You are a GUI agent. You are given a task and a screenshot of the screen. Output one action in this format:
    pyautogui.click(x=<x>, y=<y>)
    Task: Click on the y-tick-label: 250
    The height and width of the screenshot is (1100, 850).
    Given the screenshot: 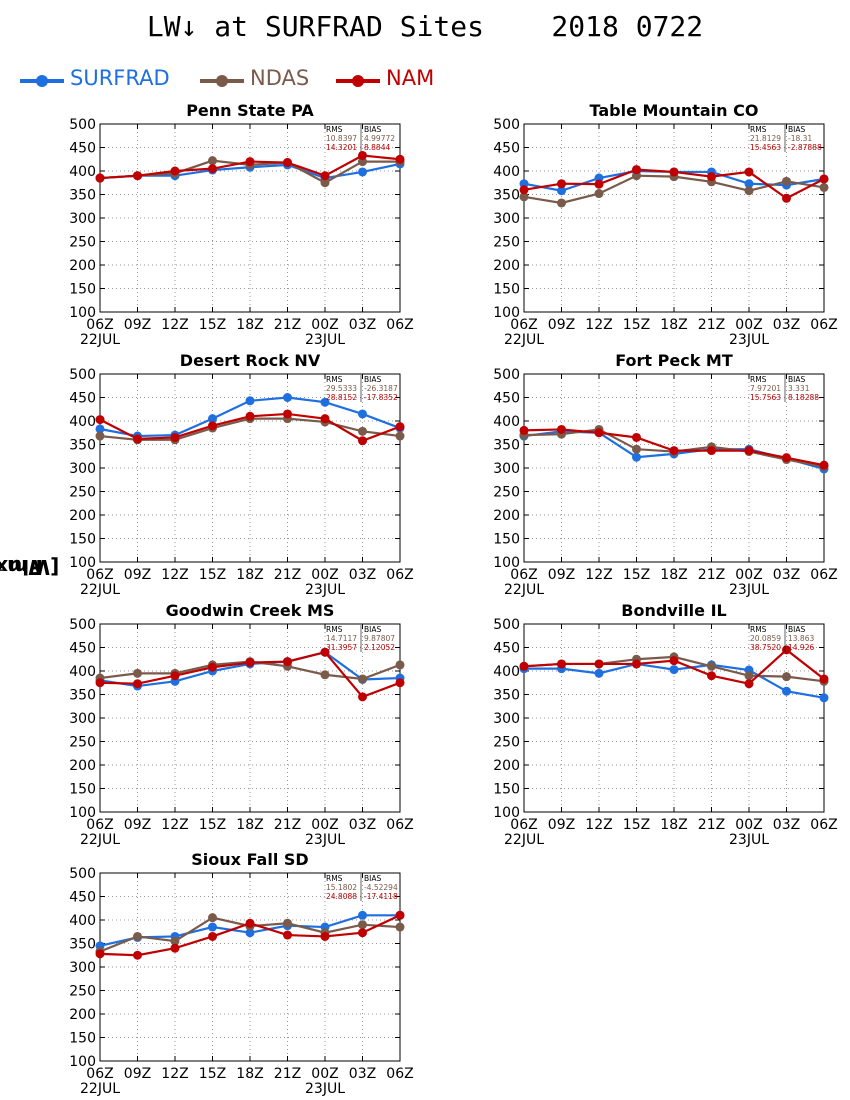 What is the action you would take?
    pyautogui.click(x=506, y=493)
    